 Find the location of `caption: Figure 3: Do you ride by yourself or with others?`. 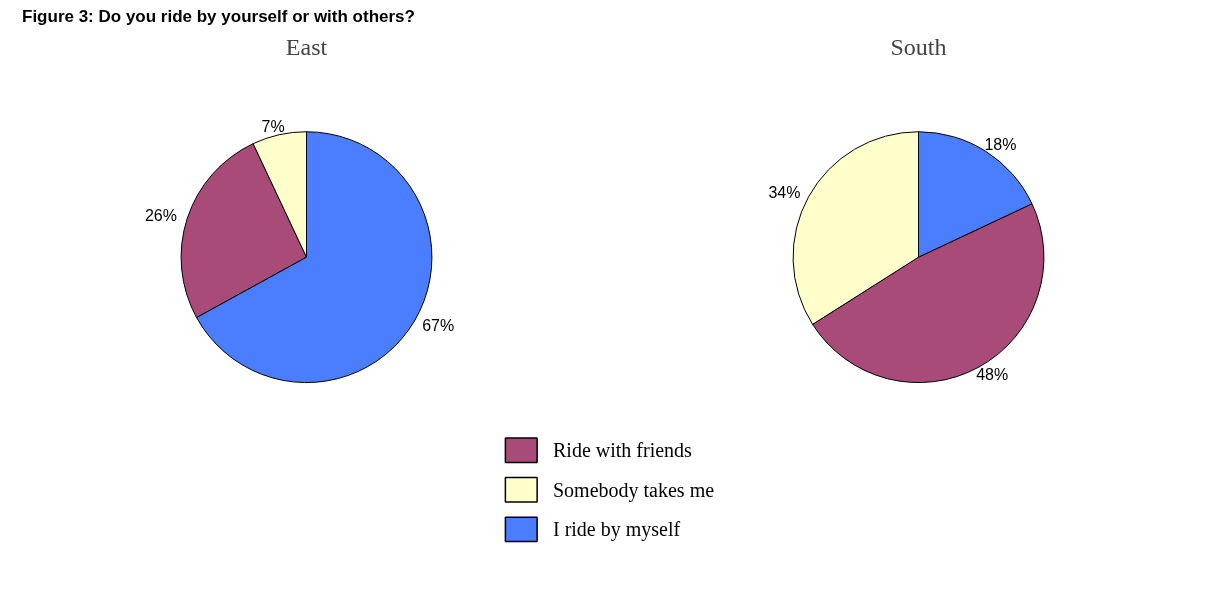

caption: Figure 3: Do you ride by yourself or with others? is located at coordinates (218, 16).